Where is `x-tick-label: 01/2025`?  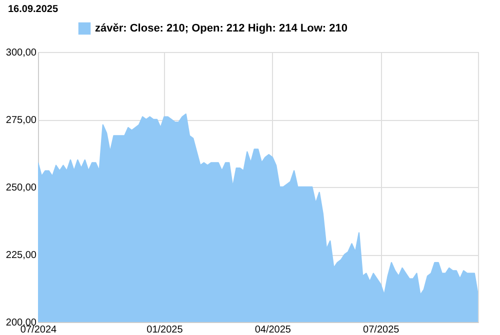 x-tick-label: 01/2025 is located at coordinates (165, 329).